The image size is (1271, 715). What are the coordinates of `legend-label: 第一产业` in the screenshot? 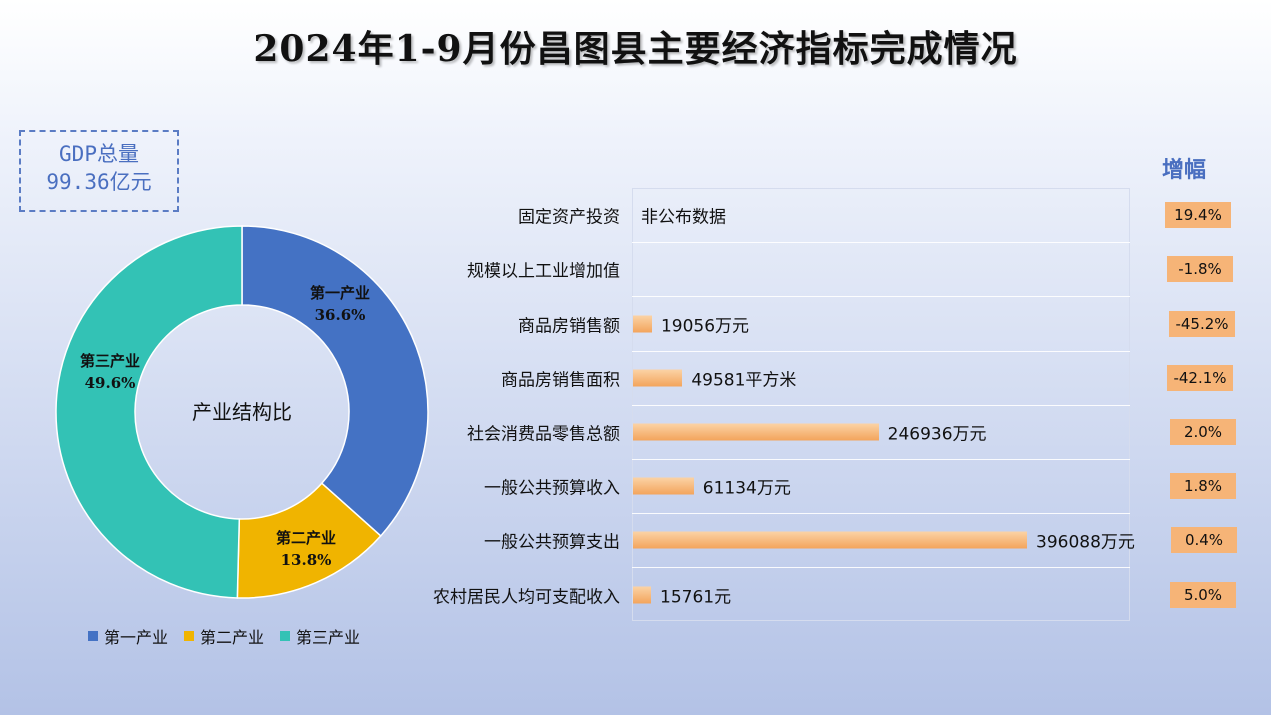 It's located at (136, 637).